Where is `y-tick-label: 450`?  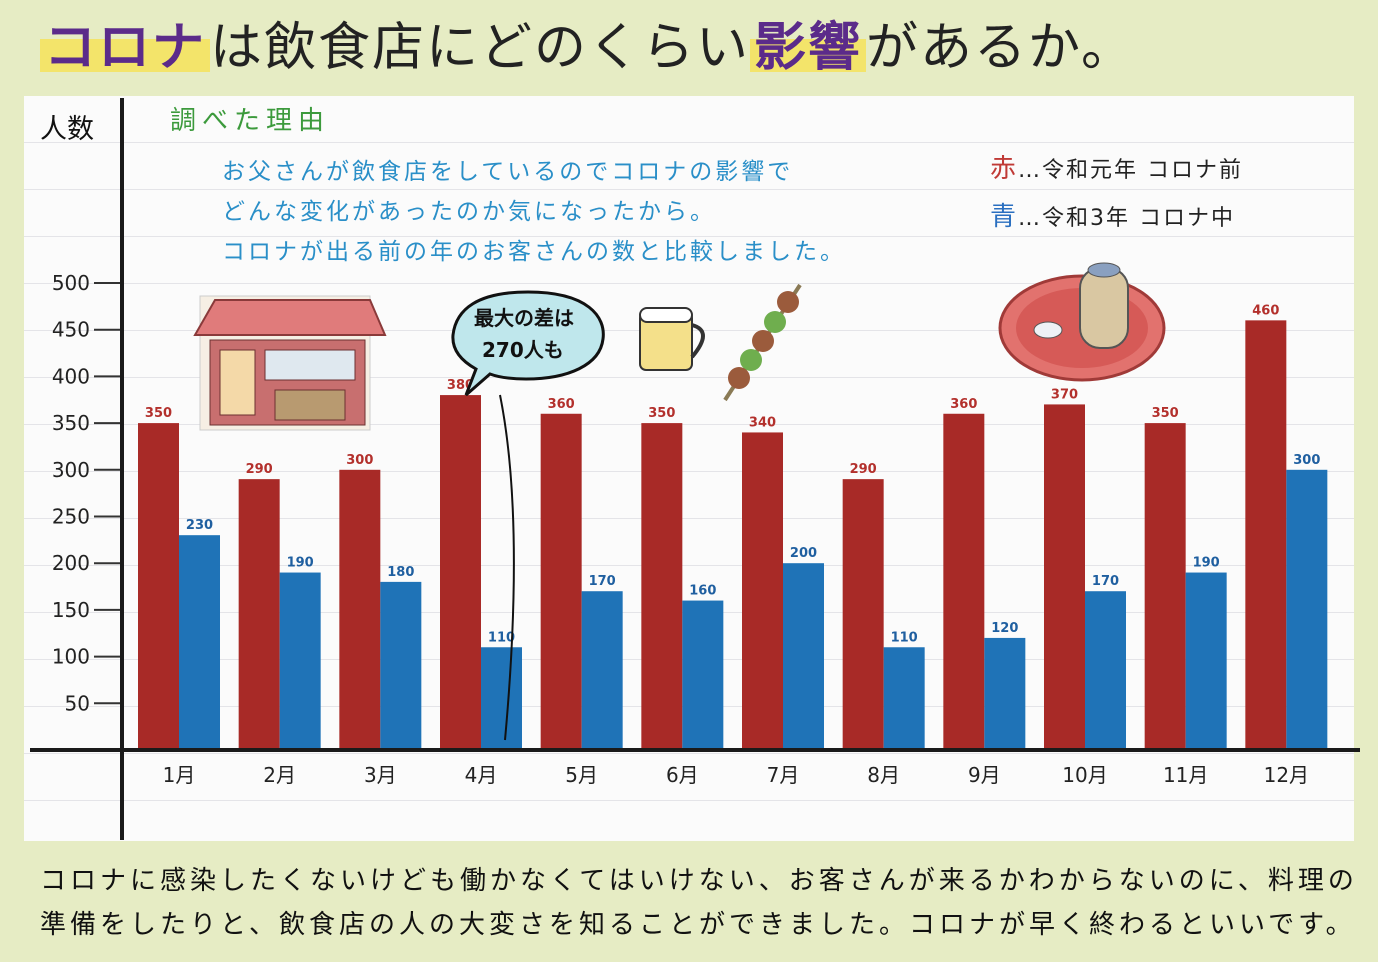 y-tick-label: 450 is located at coordinates (71, 330).